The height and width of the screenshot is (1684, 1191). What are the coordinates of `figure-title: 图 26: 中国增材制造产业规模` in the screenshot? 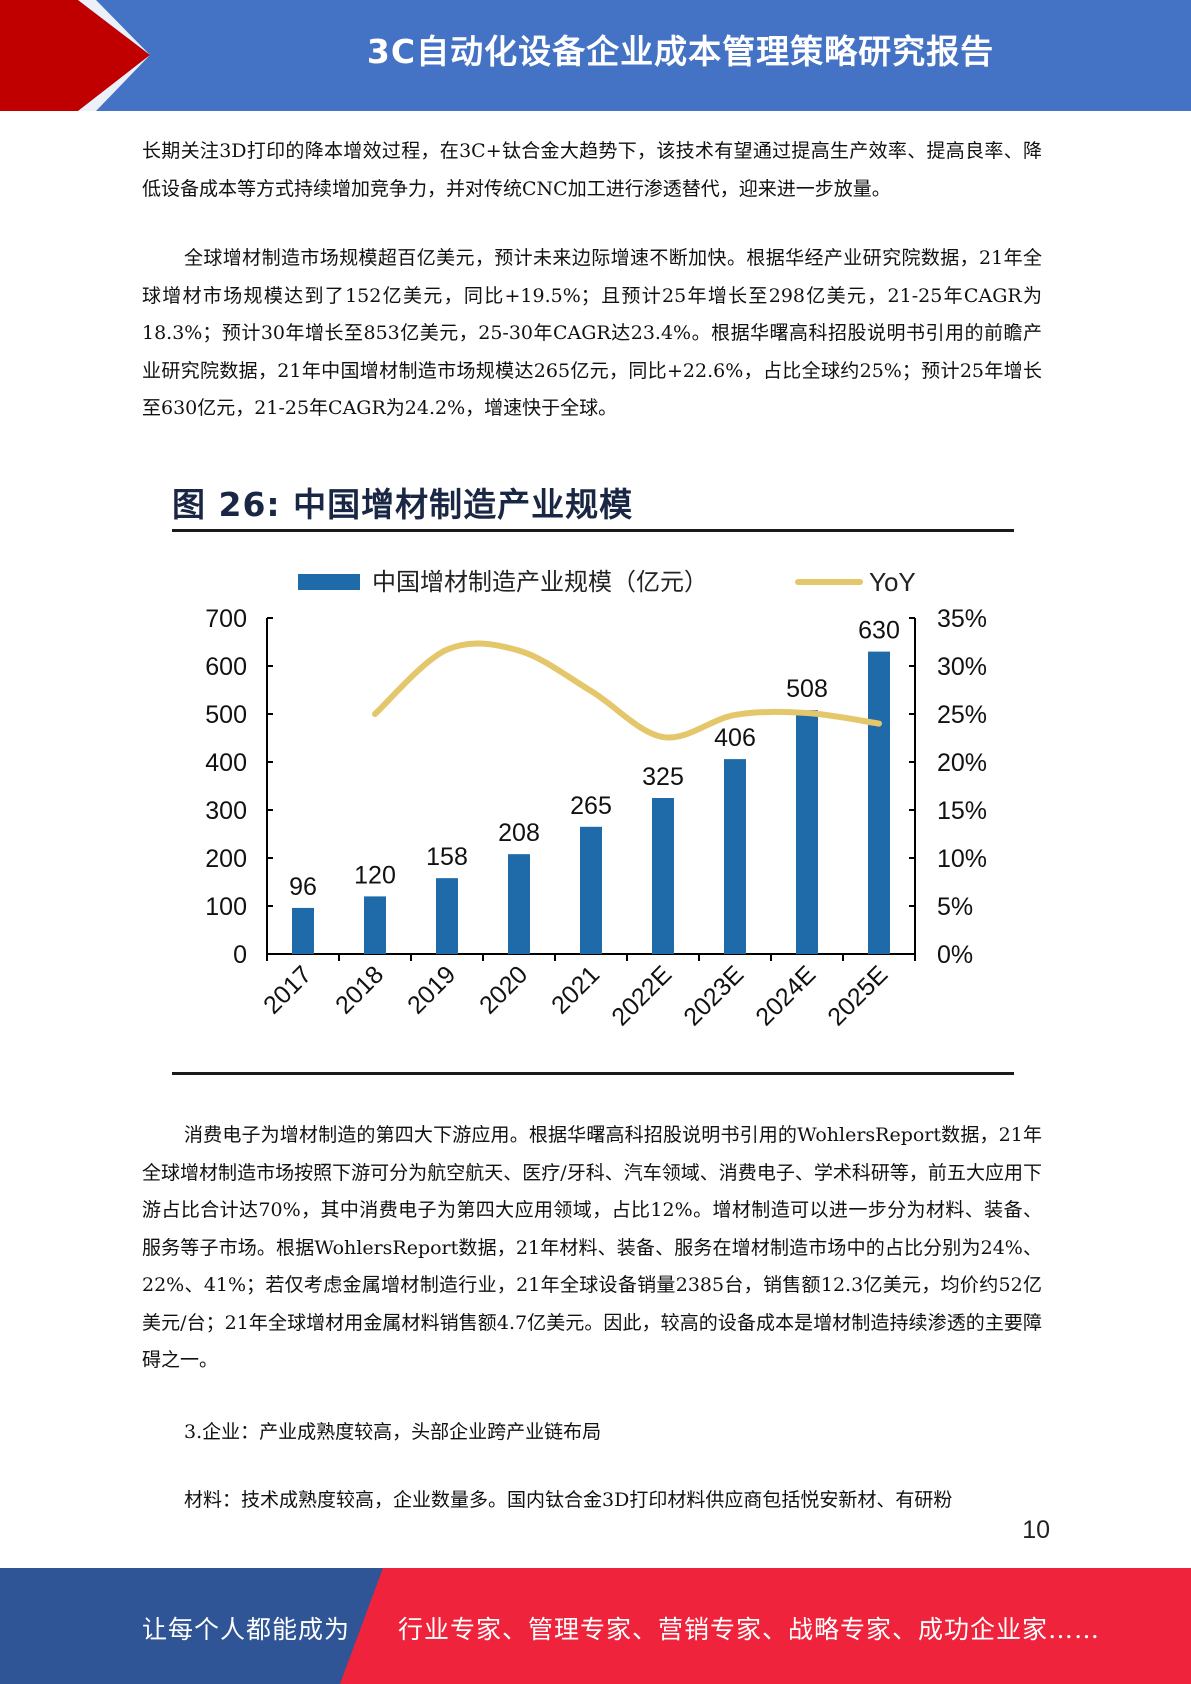 It's located at (403, 504).